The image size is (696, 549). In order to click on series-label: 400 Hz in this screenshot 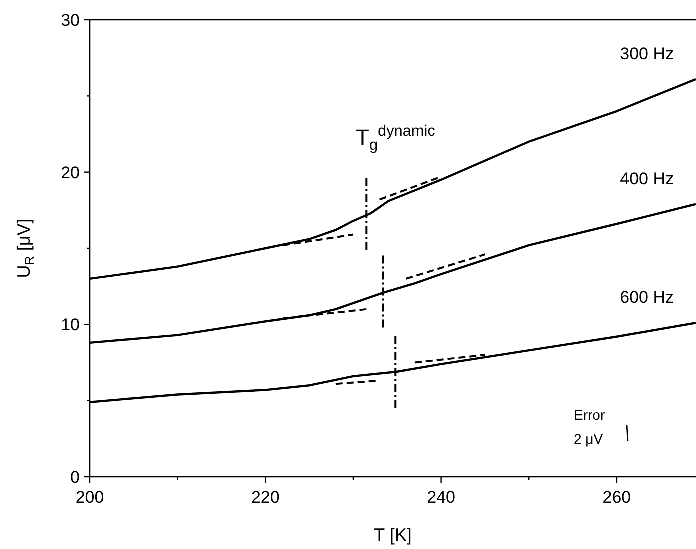, I will do `click(647, 178)`.